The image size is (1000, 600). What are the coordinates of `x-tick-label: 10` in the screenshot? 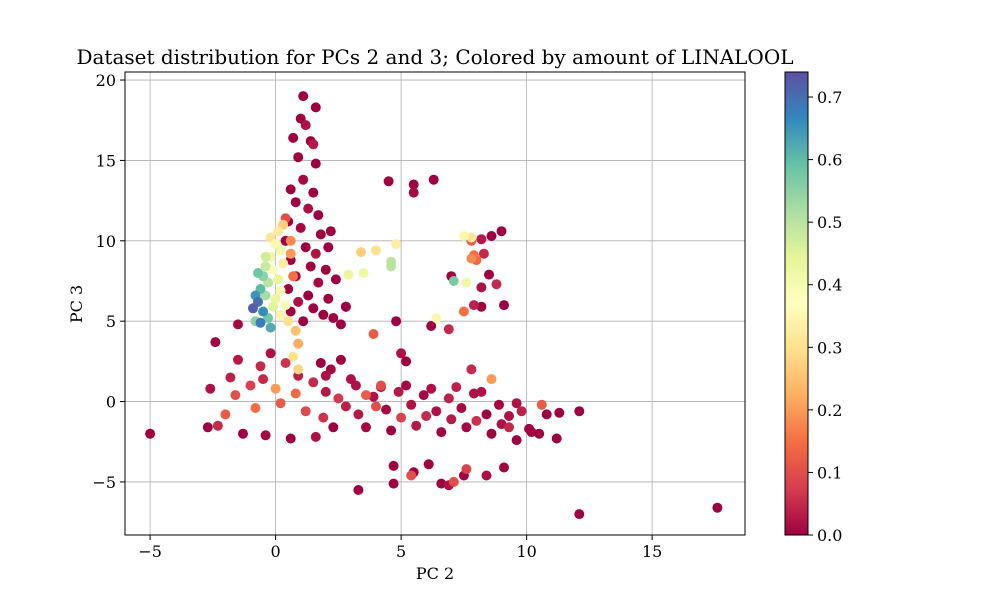 It's located at (526, 551).